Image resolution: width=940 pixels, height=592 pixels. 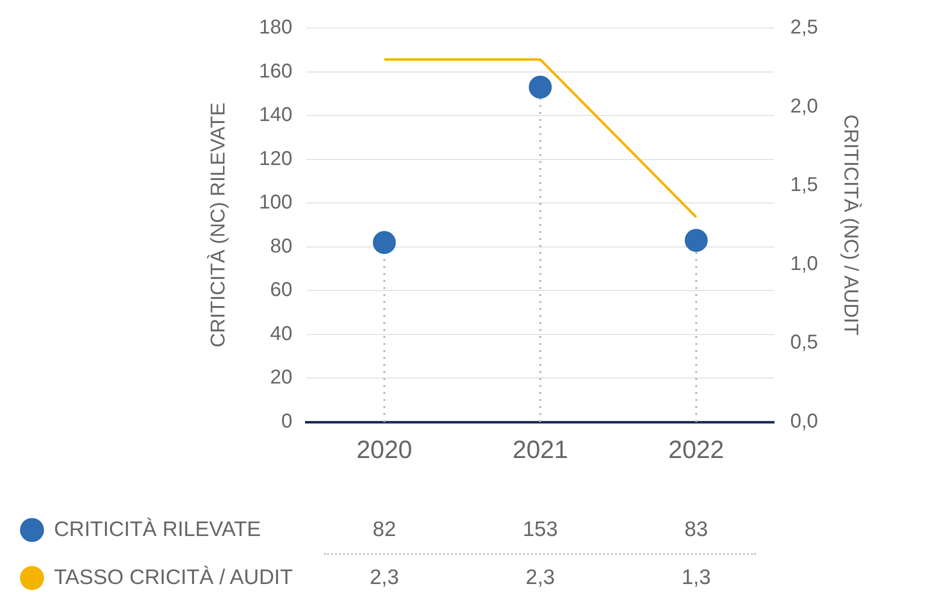 I want to click on y-tick-label: 180, so click(x=275, y=27).